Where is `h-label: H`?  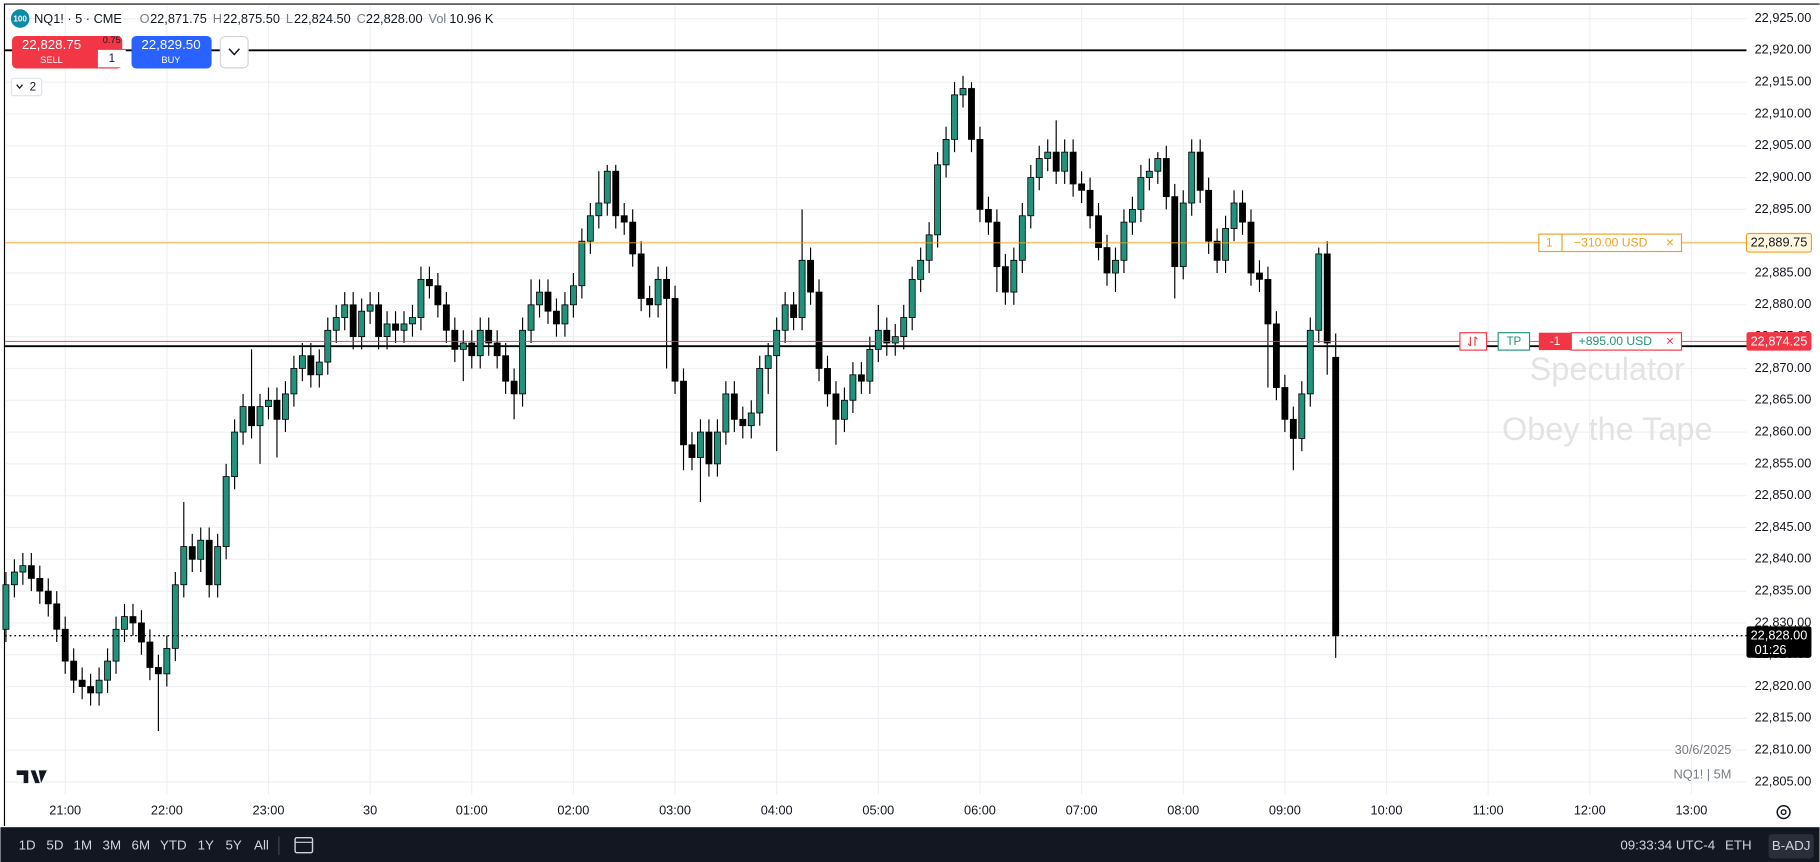 h-label: H is located at coordinates (217, 18).